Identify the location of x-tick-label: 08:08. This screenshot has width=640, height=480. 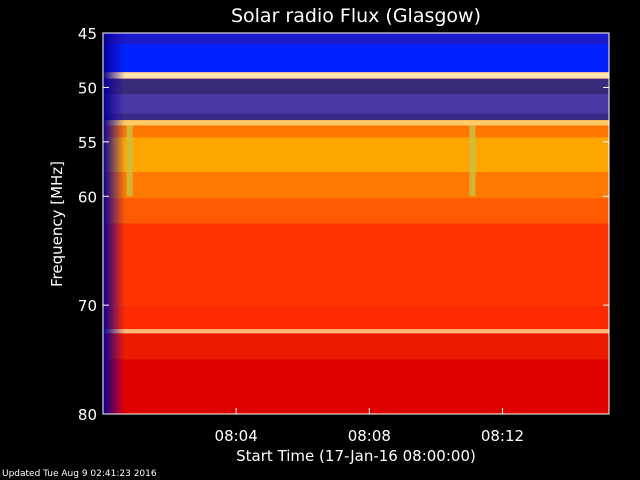
(369, 436).